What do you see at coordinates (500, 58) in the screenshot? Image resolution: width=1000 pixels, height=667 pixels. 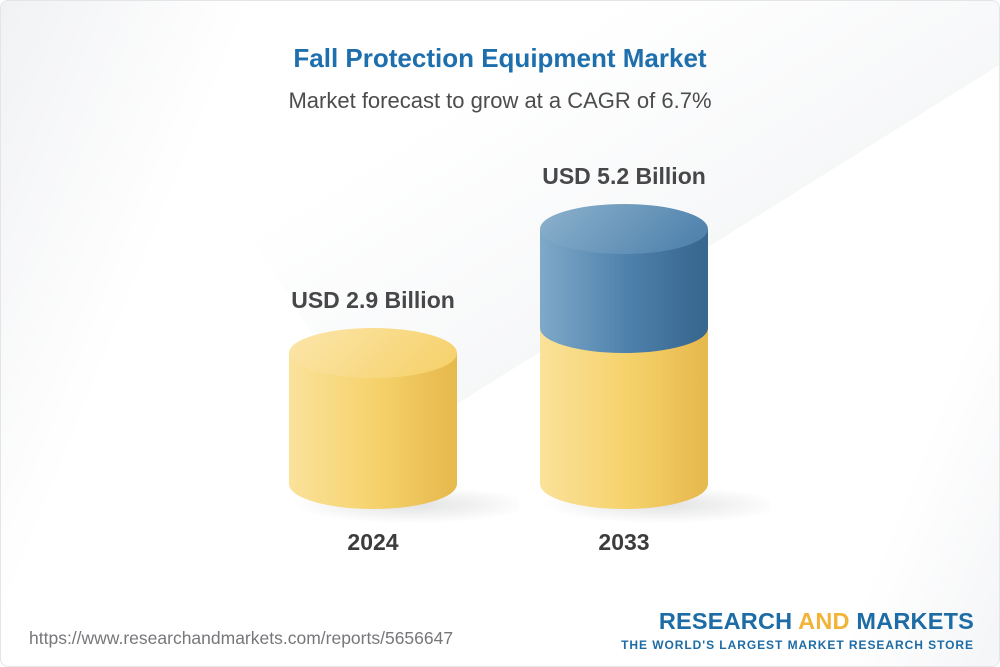 I see `chart-title: Fall Protection Equipment Market` at bounding box center [500, 58].